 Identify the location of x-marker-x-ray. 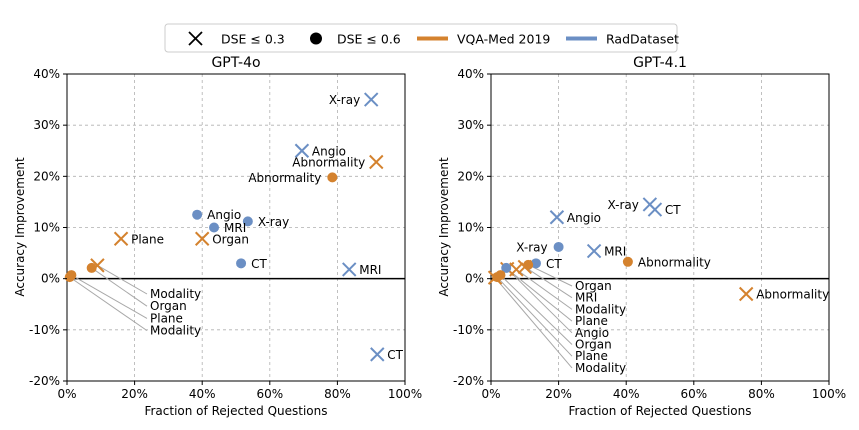
(371, 99).